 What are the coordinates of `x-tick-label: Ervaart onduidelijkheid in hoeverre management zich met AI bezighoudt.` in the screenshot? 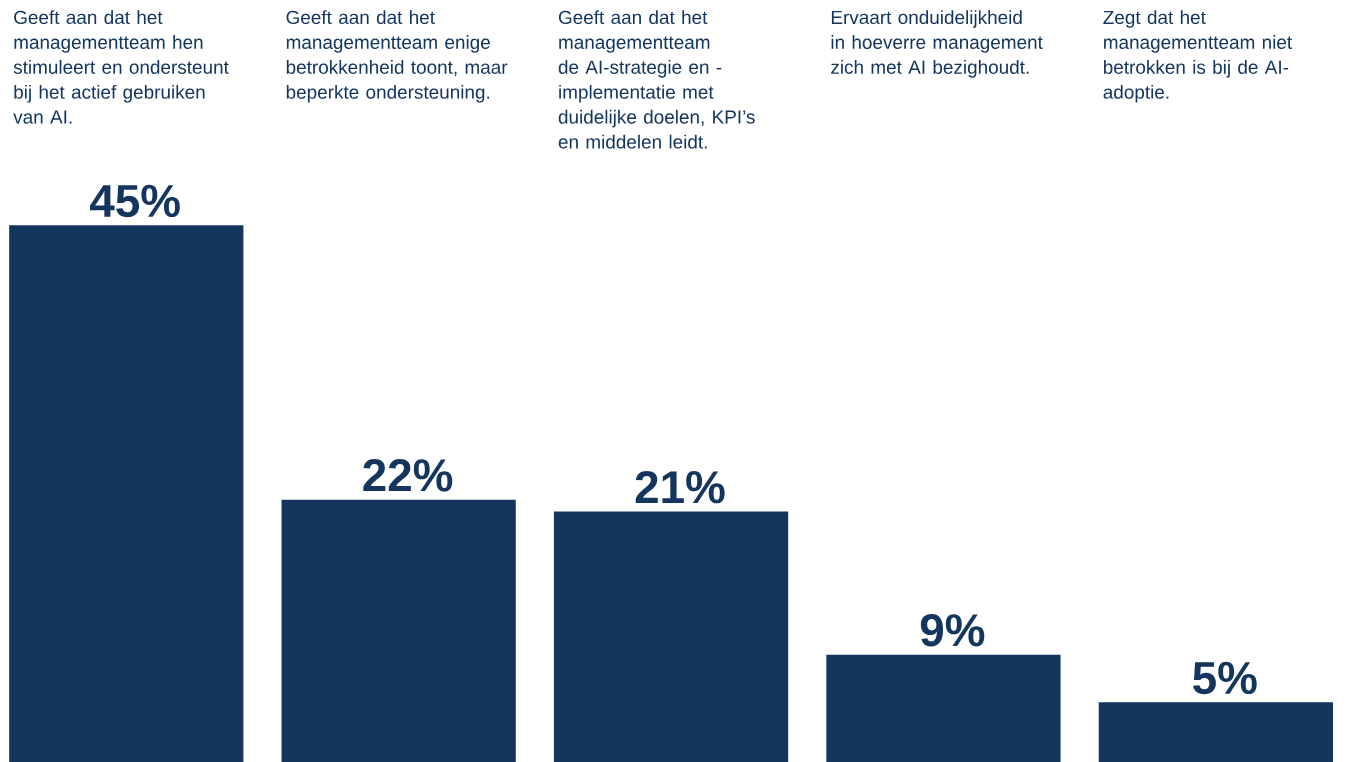 It's located at (937, 44).